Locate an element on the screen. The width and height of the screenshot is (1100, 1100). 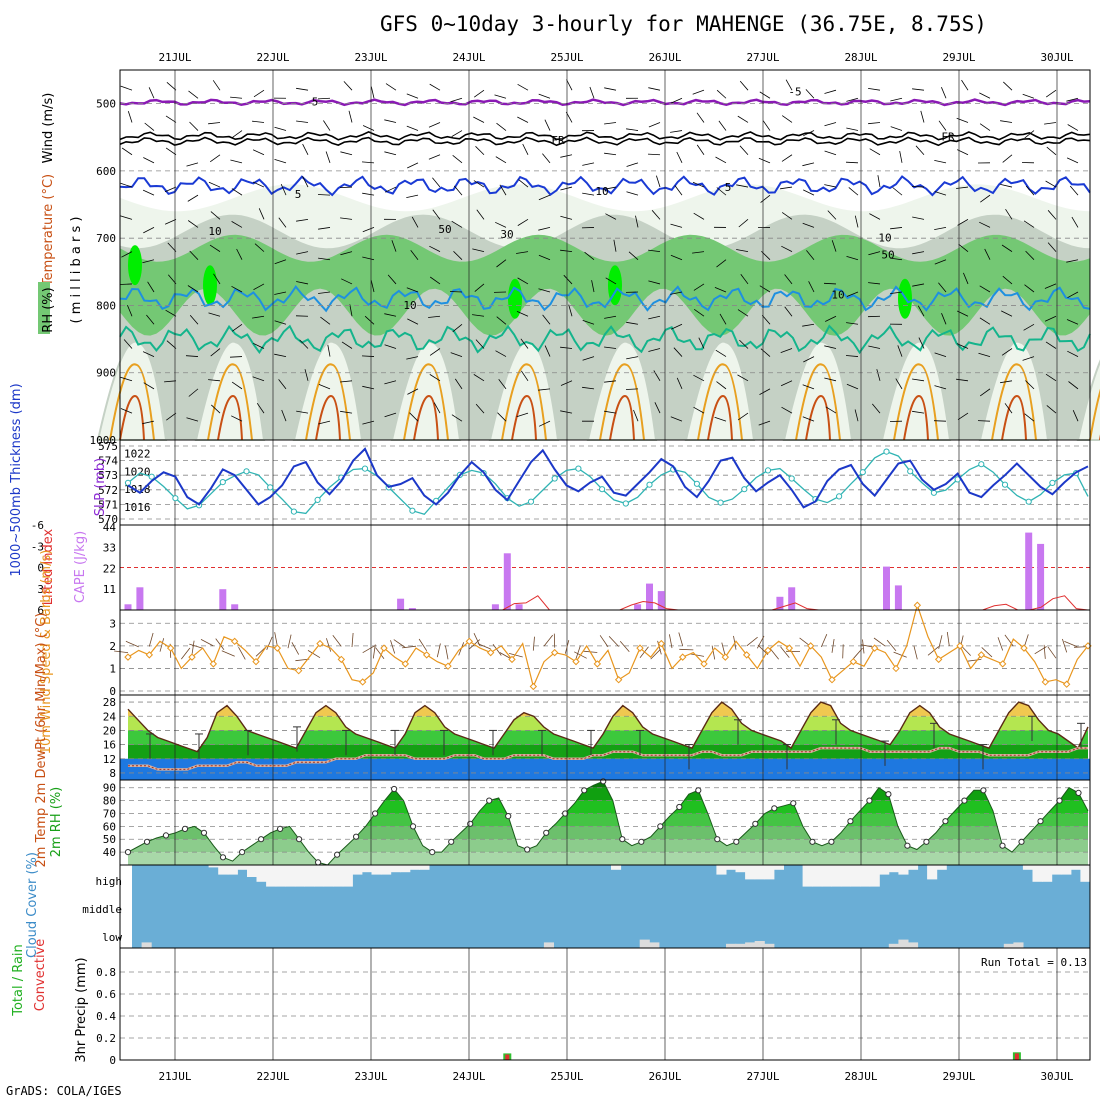
precip-tick: 0.8 is located at coordinates (106, 972).